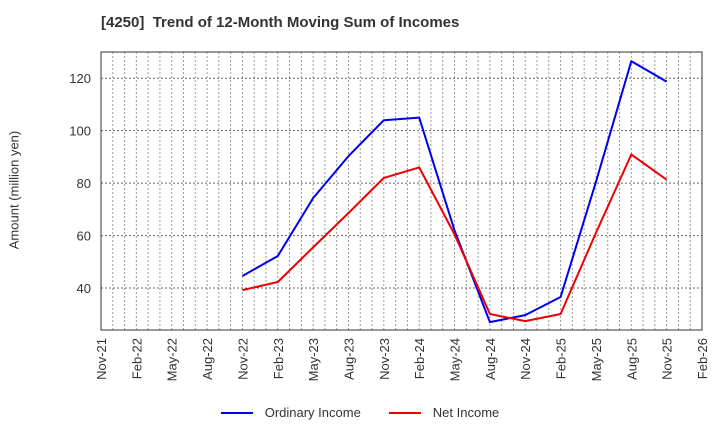 This screenshot has width=720, height=440. Describe the element at coordinates (80, 131) in the screenshot. I see `y-tick-label: 100` at that location.